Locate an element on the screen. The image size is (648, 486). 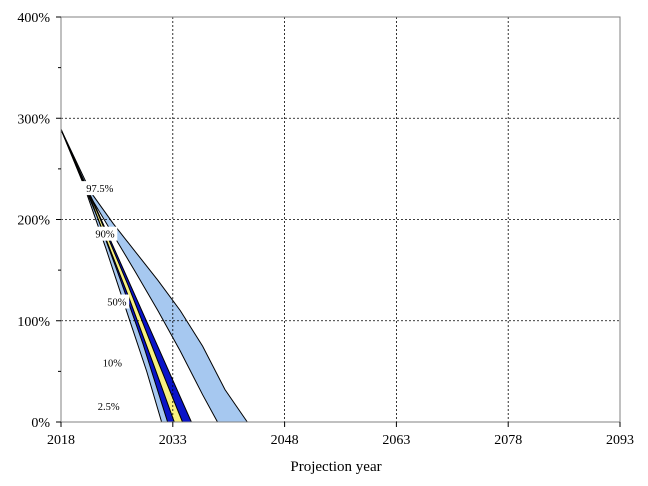
label-text: 2.5% is located at coordinates (109, 407).